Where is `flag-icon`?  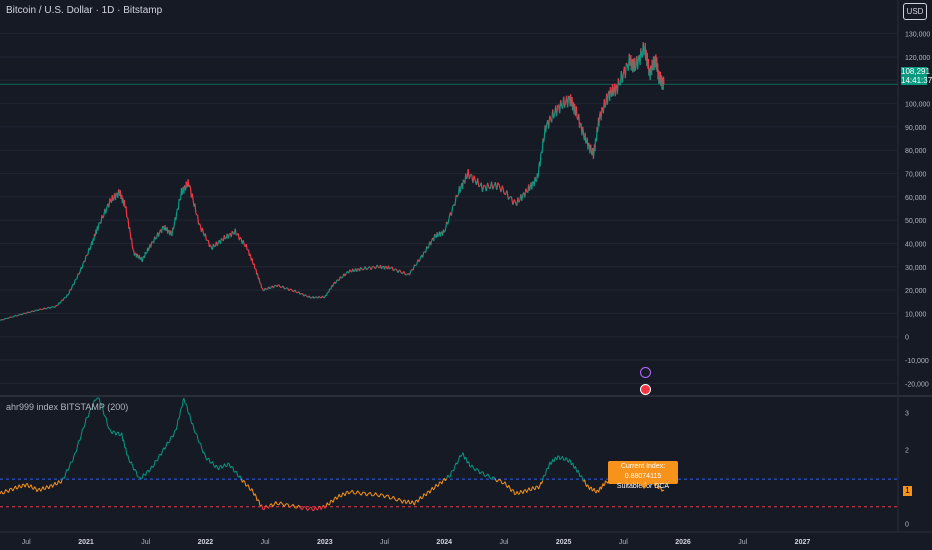 flag-icon is located at coordinates (645, 389).